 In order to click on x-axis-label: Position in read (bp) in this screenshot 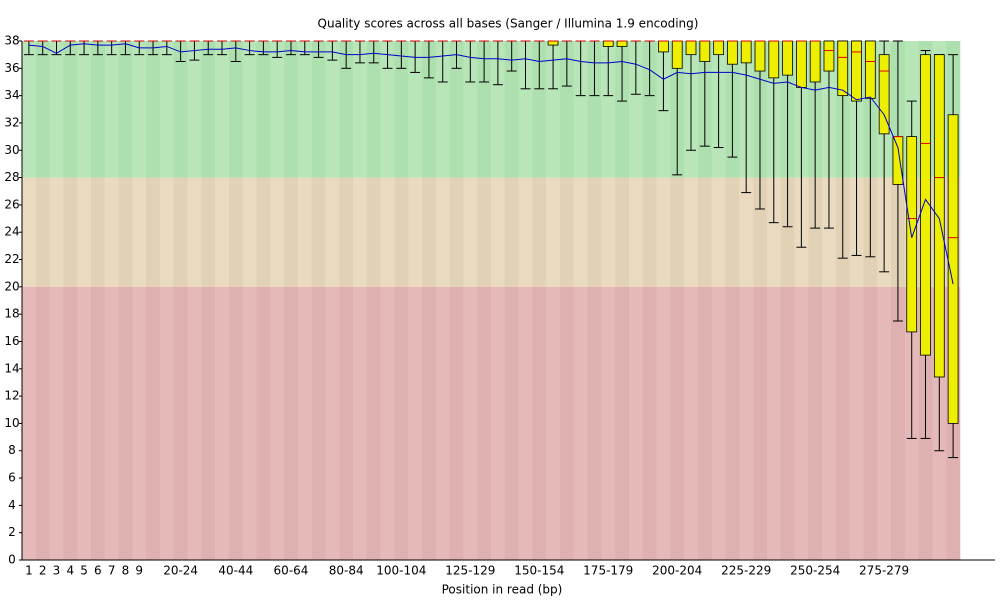, I will do `click(502, 590)`.